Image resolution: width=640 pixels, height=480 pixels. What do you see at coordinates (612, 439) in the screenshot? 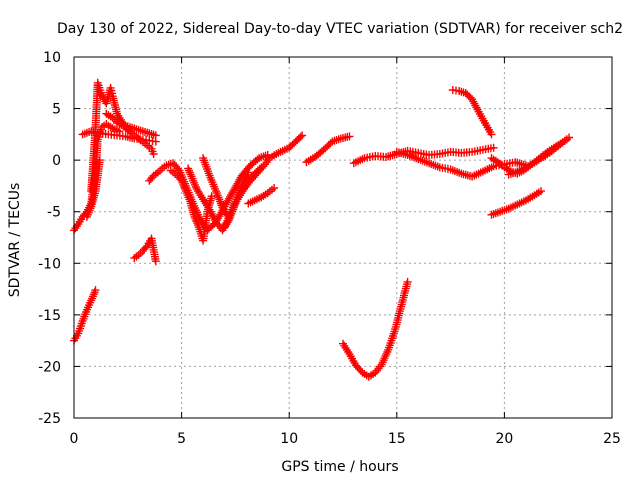
I see `x-tick-label: 25` at bounding box center [612, 439].